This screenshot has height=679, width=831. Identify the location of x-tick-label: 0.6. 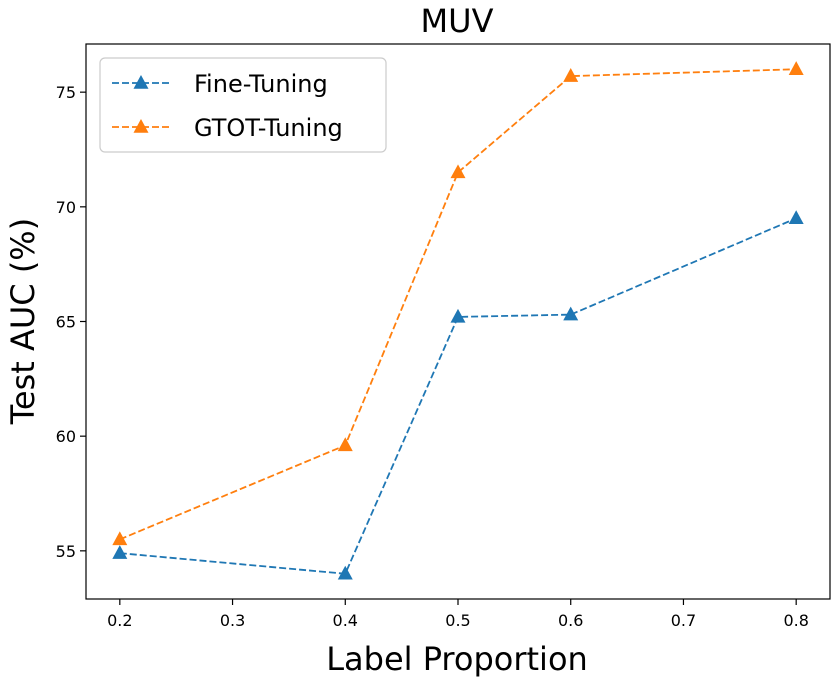
(570, 620).